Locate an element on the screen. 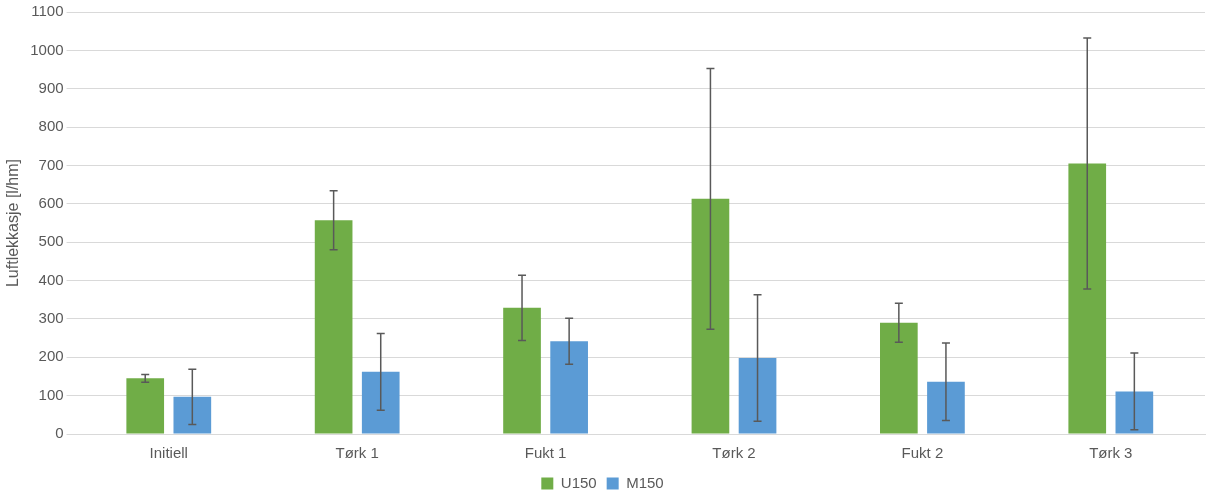  x-tick-label: Fukt 2 is located at coordinates (922, 453).